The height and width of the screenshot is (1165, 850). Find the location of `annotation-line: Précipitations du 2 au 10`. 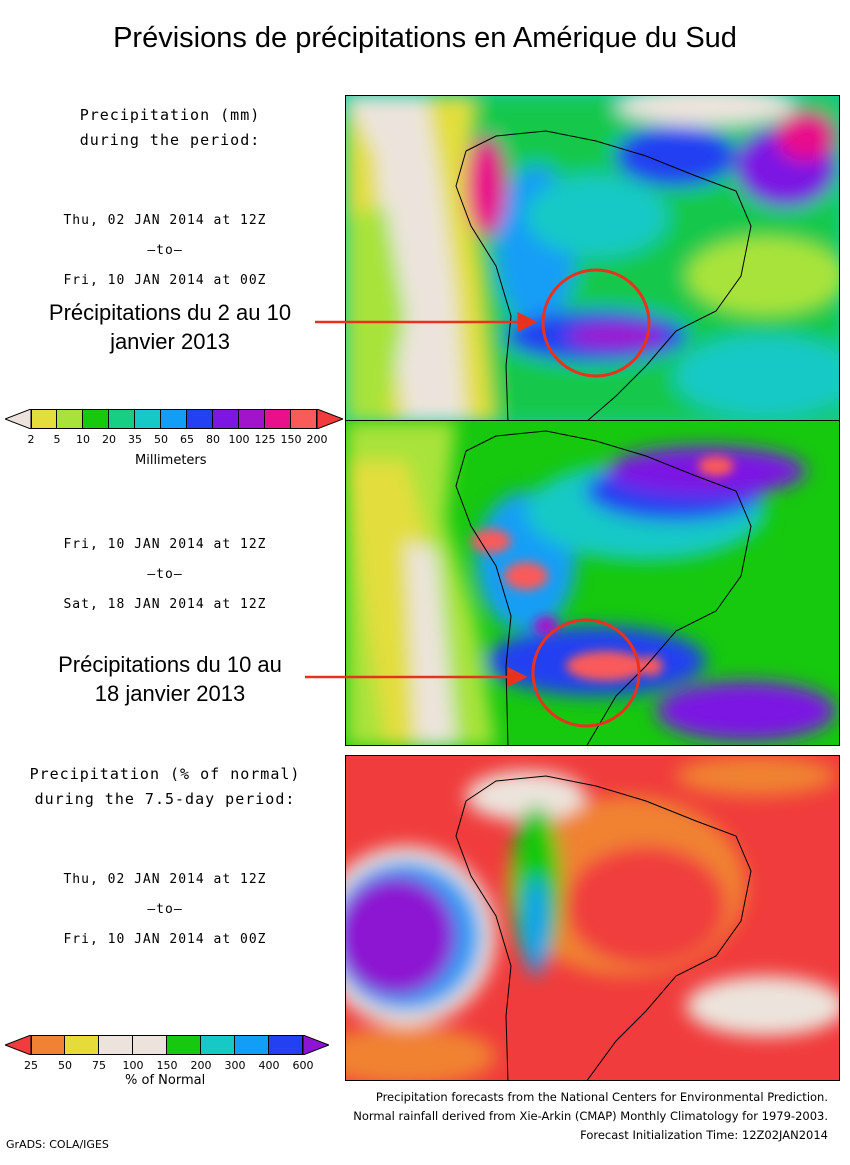

annotation-line: Précipitations du 2 au 10 is located at coordinates (170, 312).